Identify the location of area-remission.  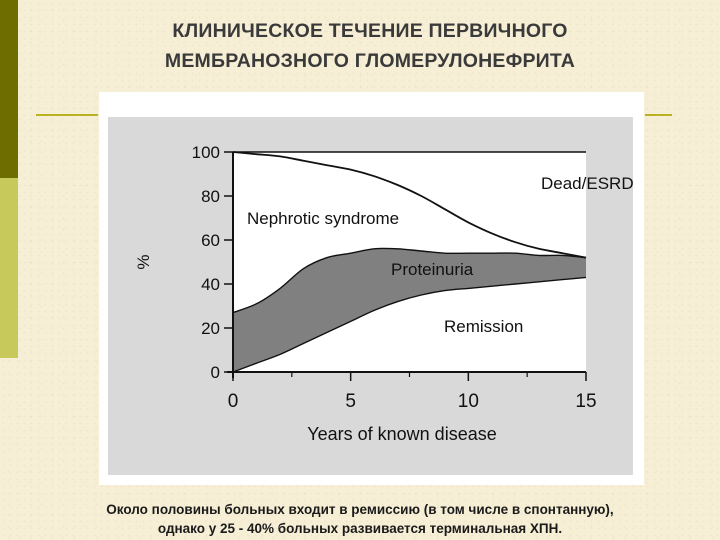
(409, 324).